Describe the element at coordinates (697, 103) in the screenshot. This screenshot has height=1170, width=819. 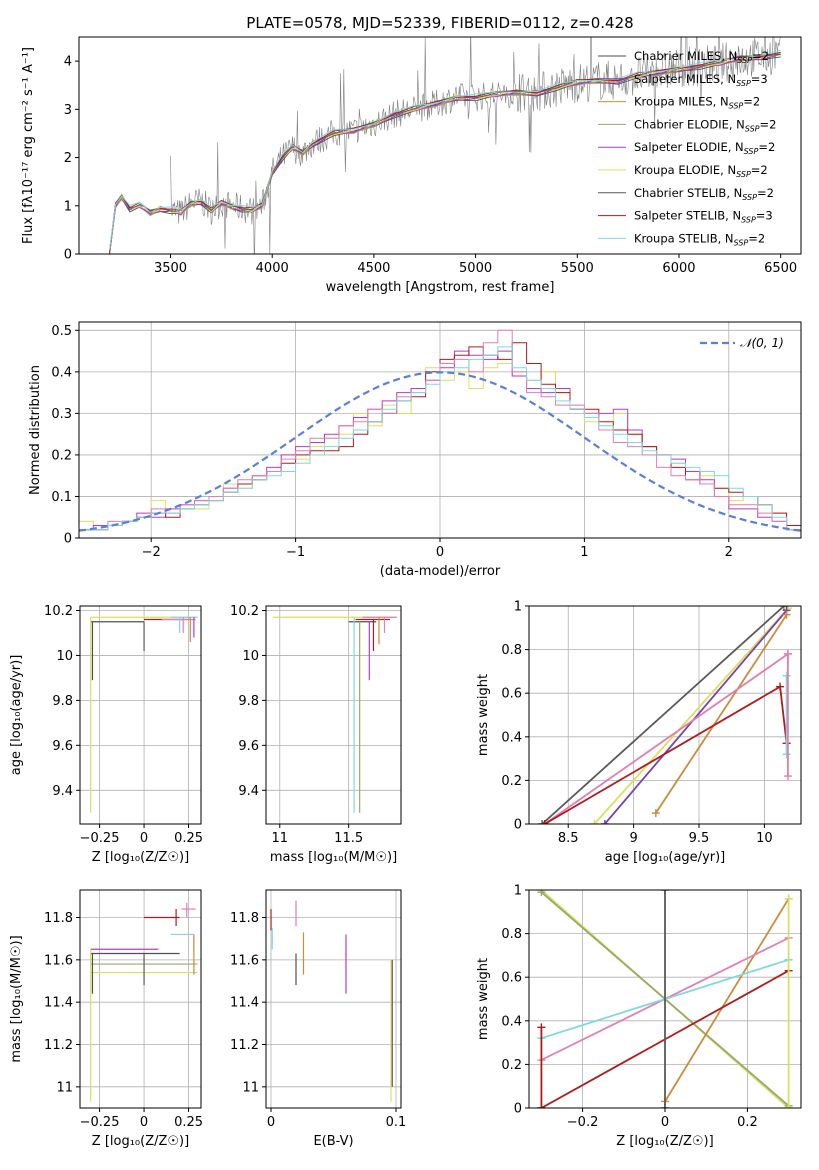
I see `legend-label: Kroupa MILES, NSSP=2` at that location.